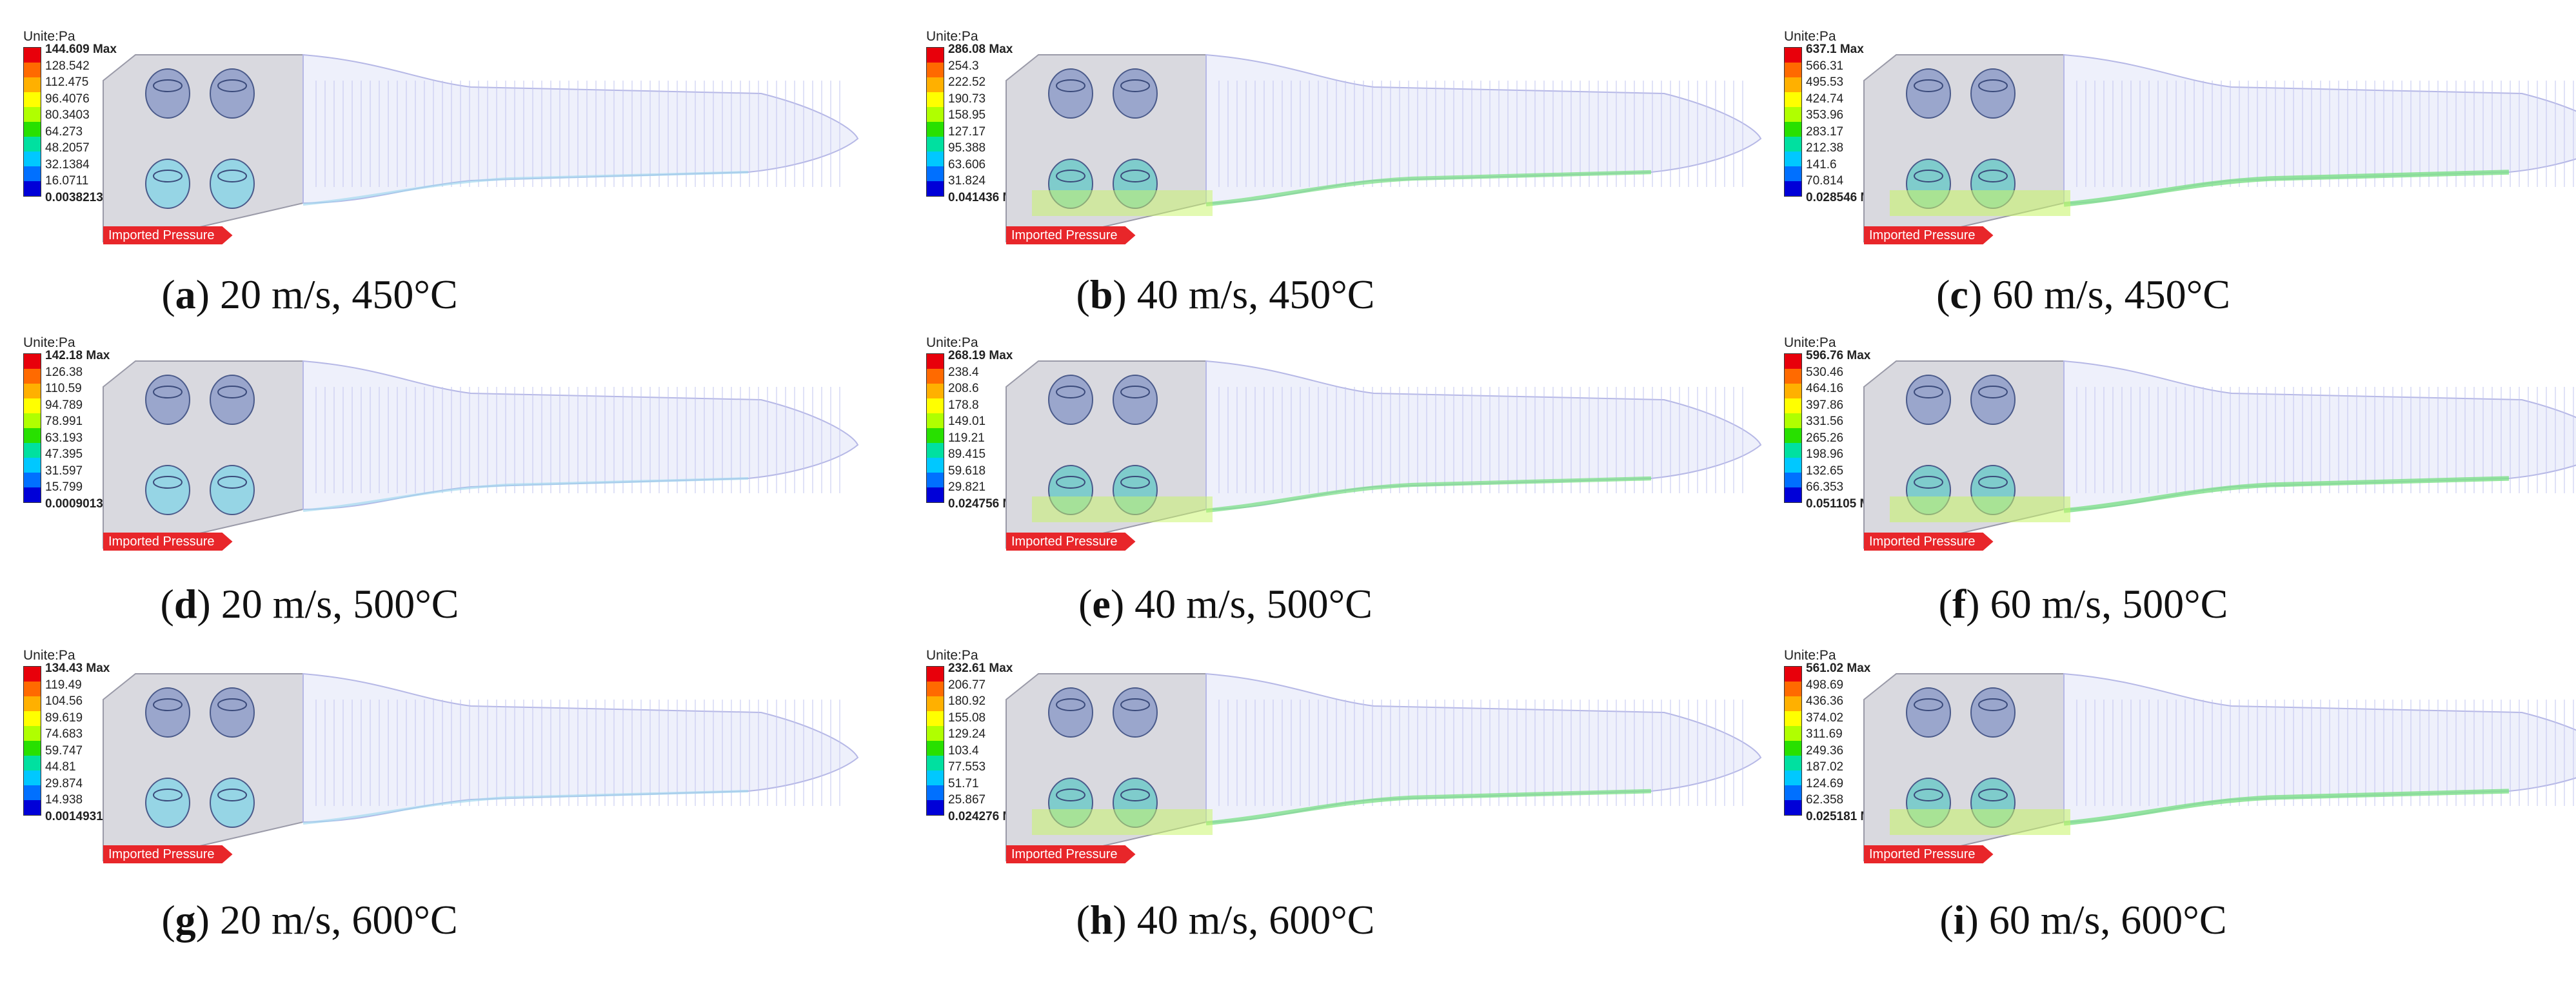  Describe the element at coordinates (964, 66) in the screenshot. I see `legend-tick-label: 254.3` at that location.